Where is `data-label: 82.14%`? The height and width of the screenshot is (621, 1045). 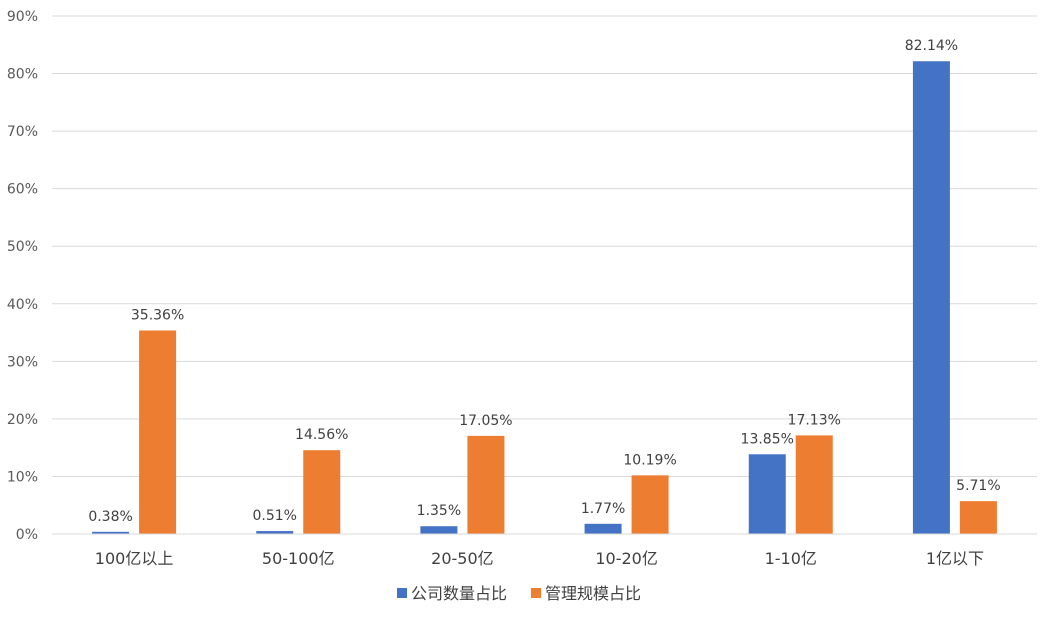
data-label: 82.14% is located at coordinates (931, 46).